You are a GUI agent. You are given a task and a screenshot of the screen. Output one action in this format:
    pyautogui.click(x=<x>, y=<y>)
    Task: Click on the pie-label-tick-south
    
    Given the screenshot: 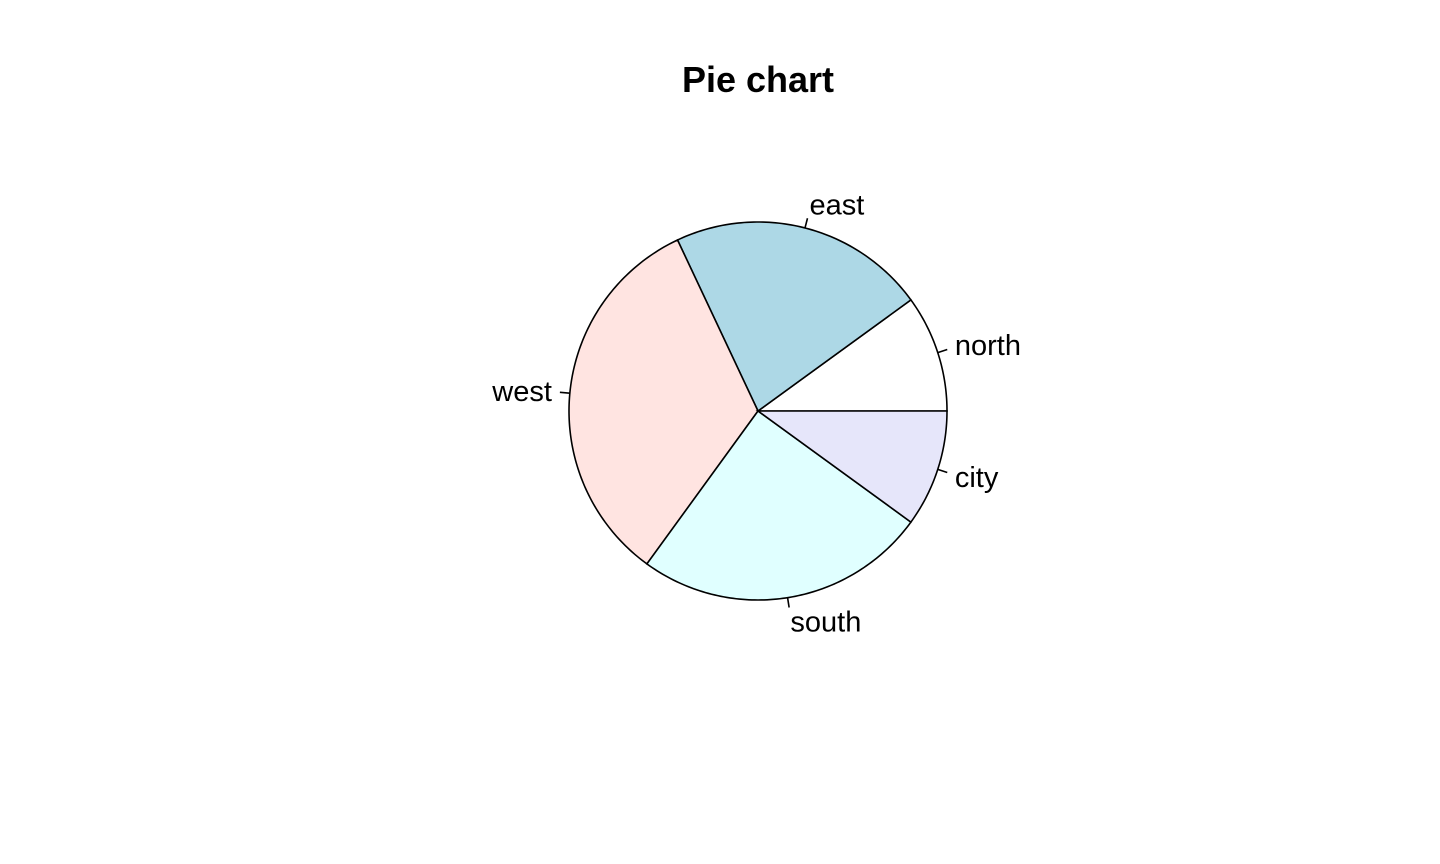 What is the action you would take?
    pyautogui.click(x=788, y=602)
    